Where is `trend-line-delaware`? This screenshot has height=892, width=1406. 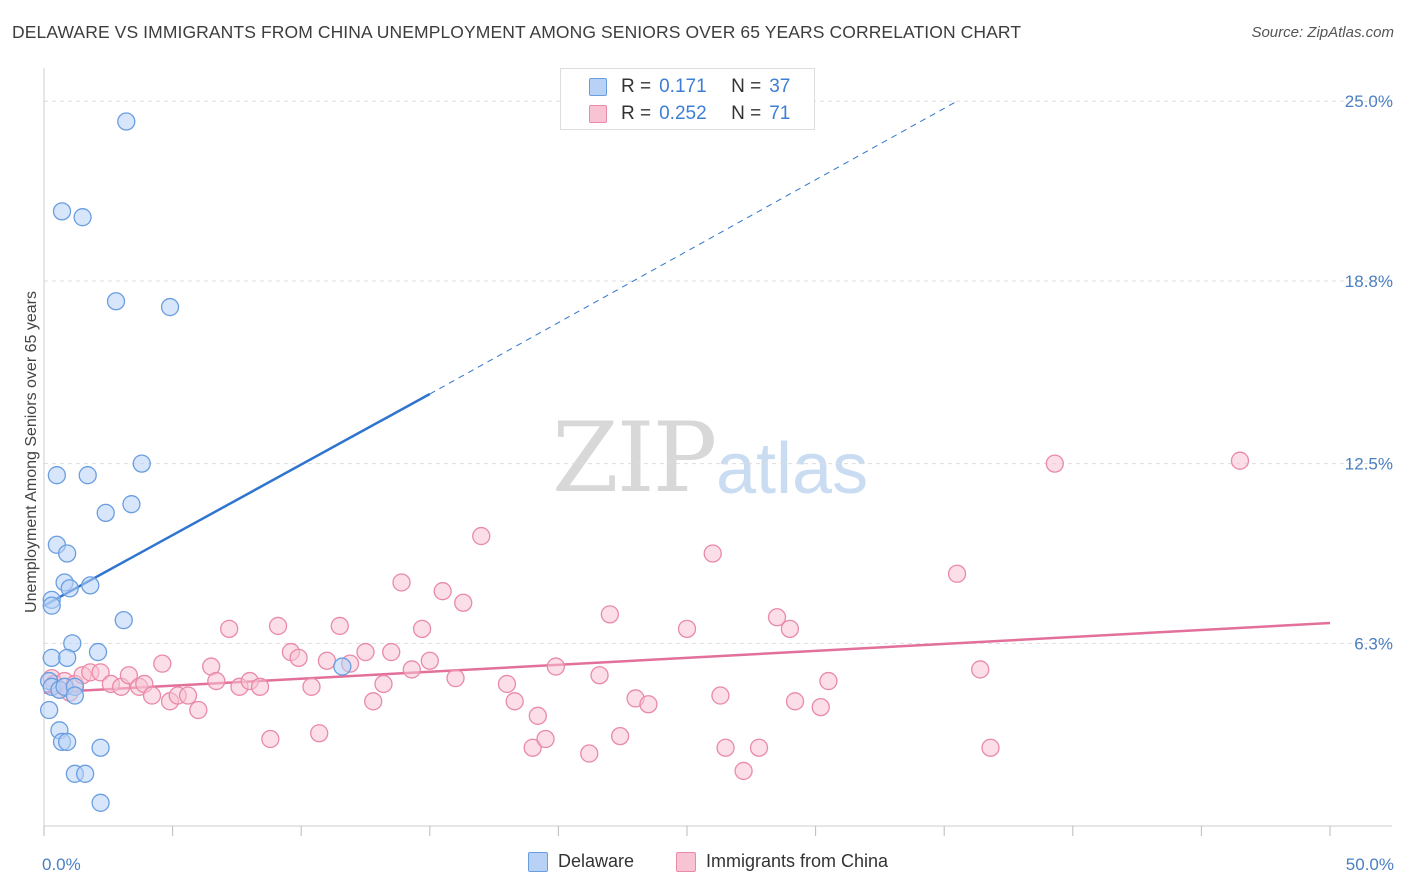 trend-line-delaware is located at coordinates (237, 499).